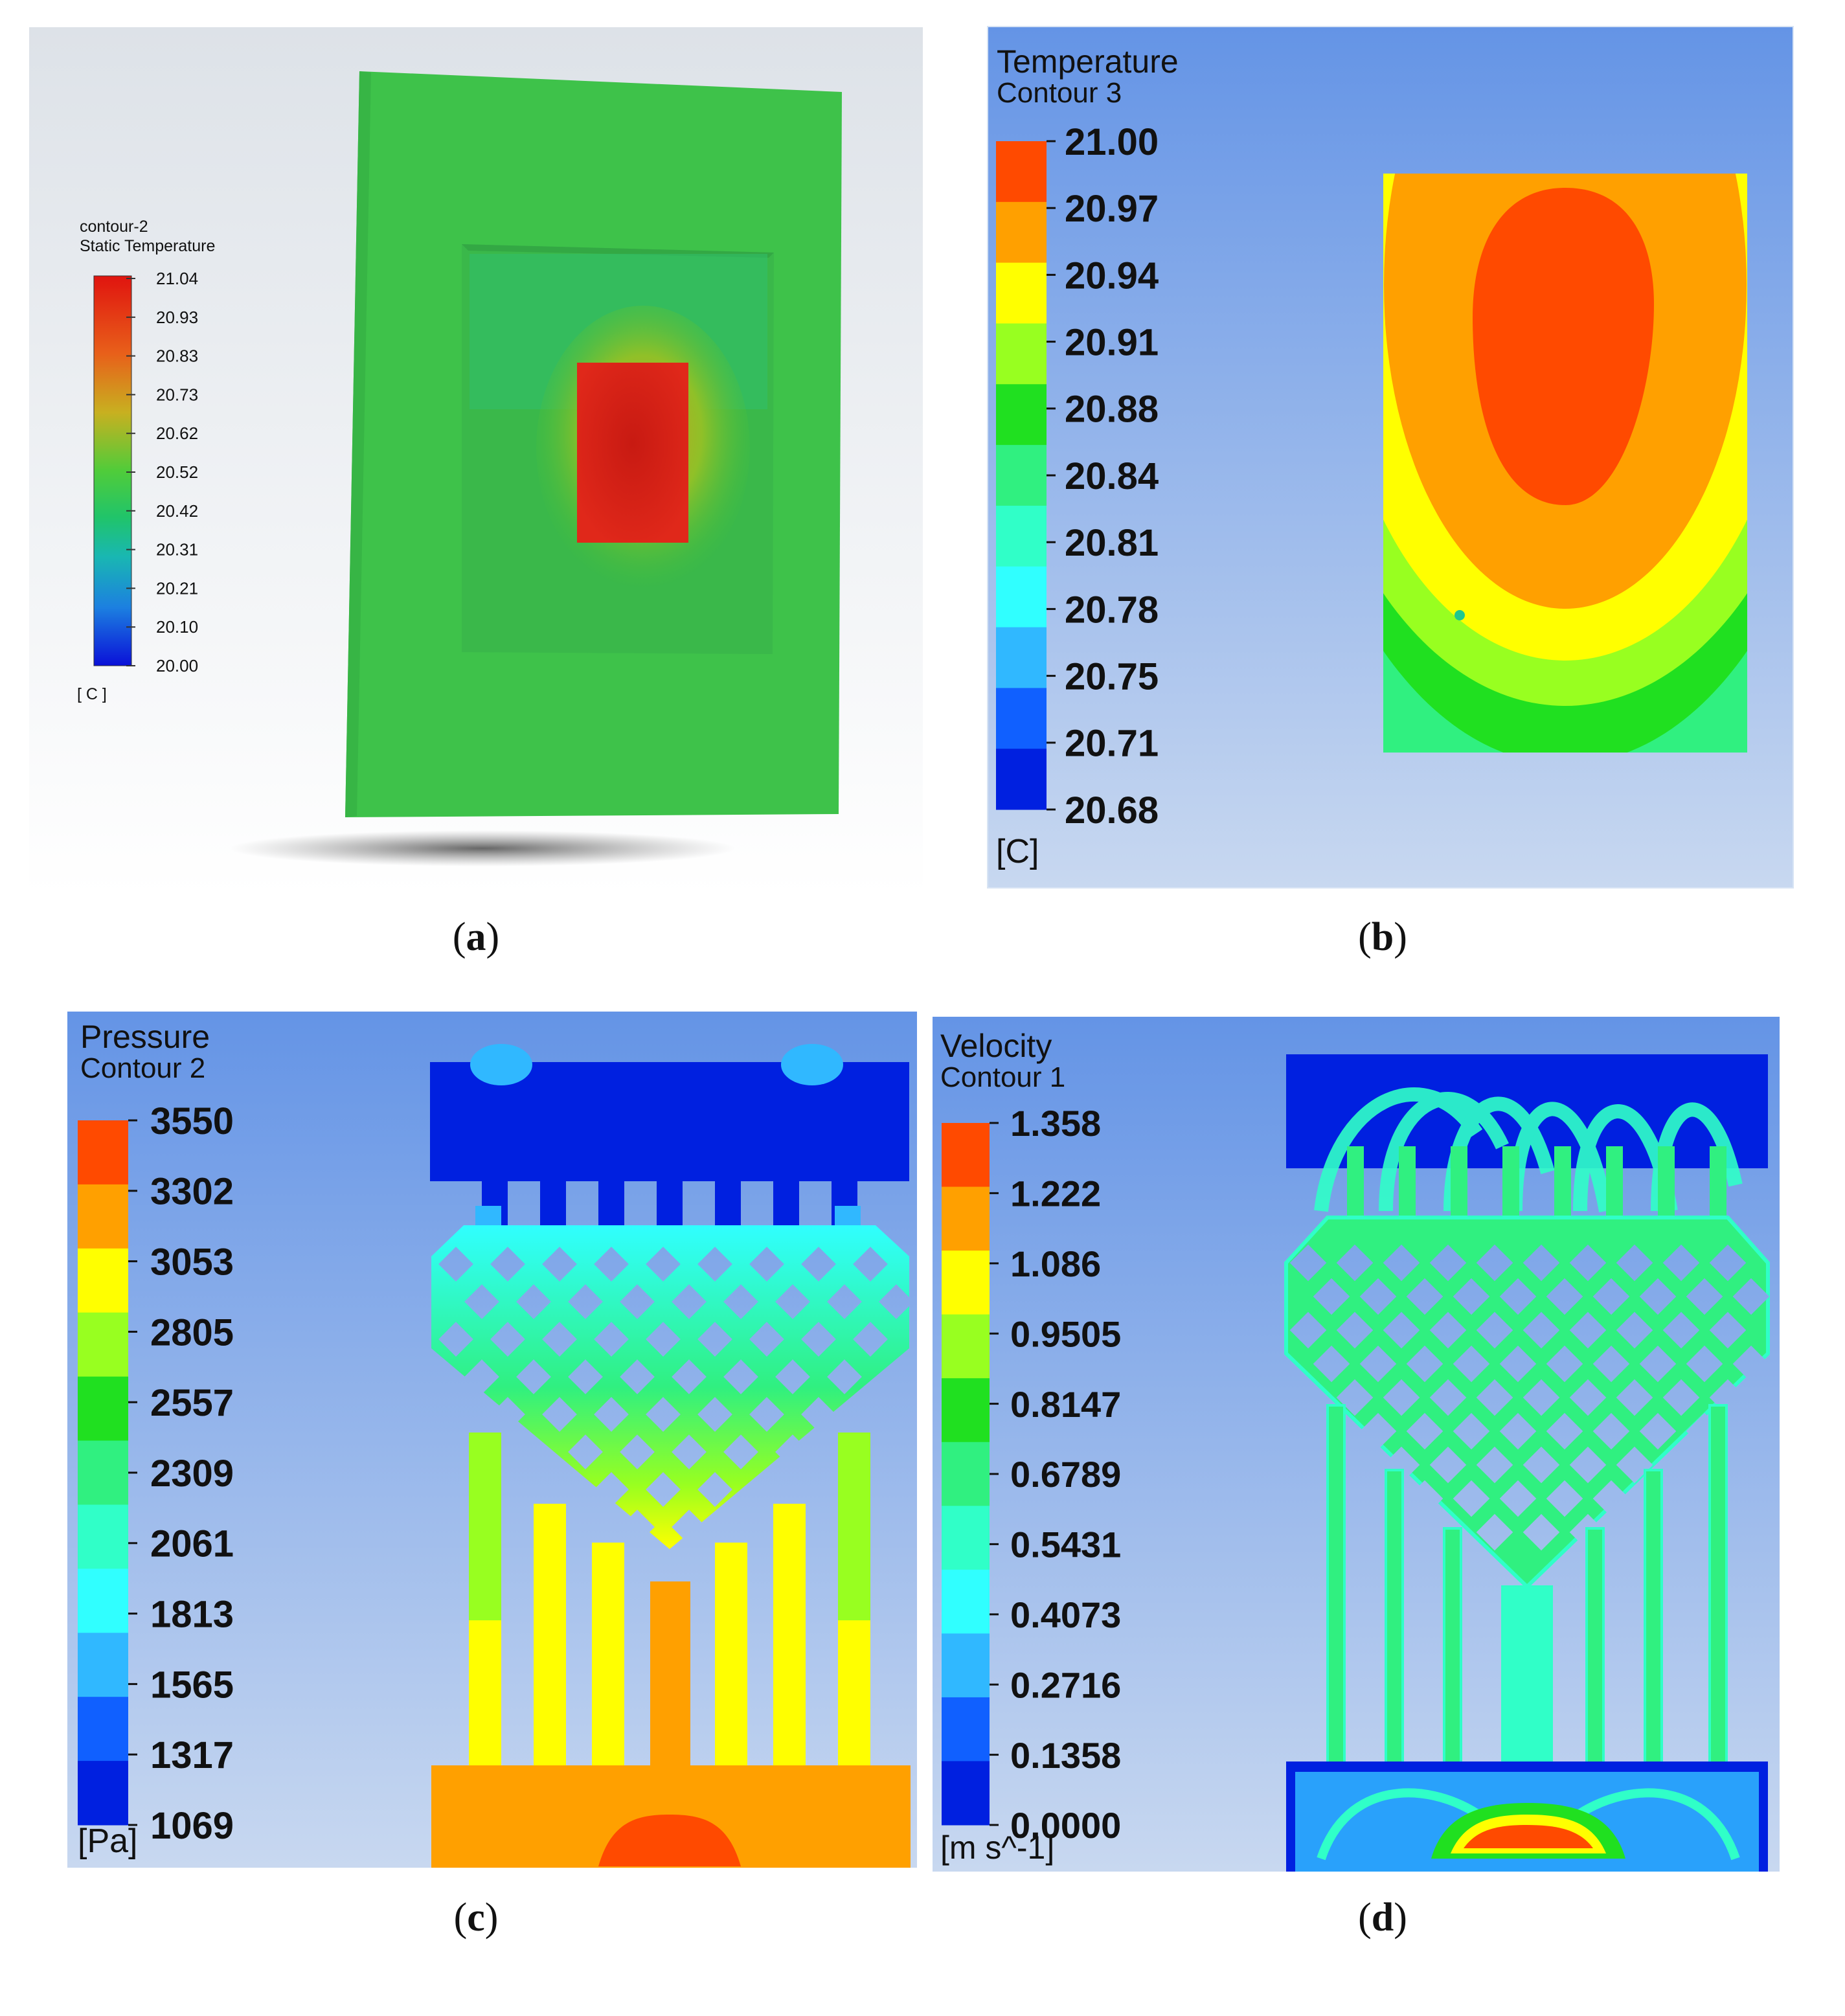 This screenshot has height=2016, width=1845. I want to click on legend-tick-label: 20.75, so click(1112, 676).